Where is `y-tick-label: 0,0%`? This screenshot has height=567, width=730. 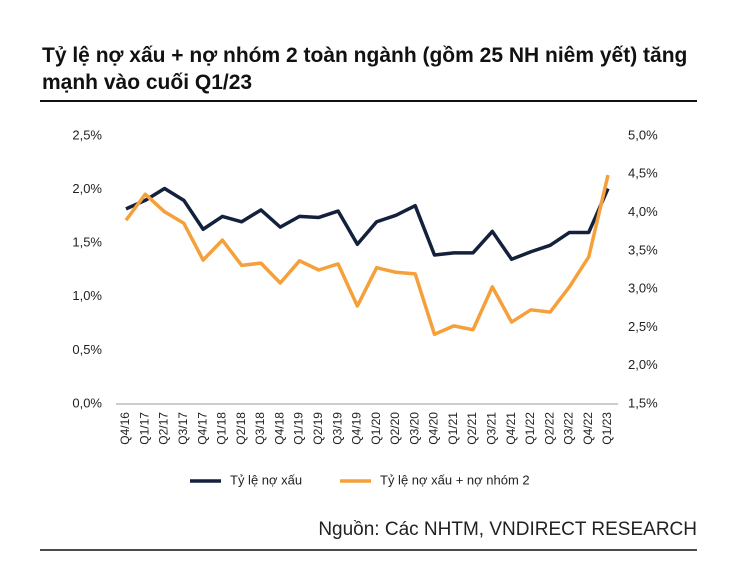 y-tick-label: 0,0% is located at coordinates (87, 402).